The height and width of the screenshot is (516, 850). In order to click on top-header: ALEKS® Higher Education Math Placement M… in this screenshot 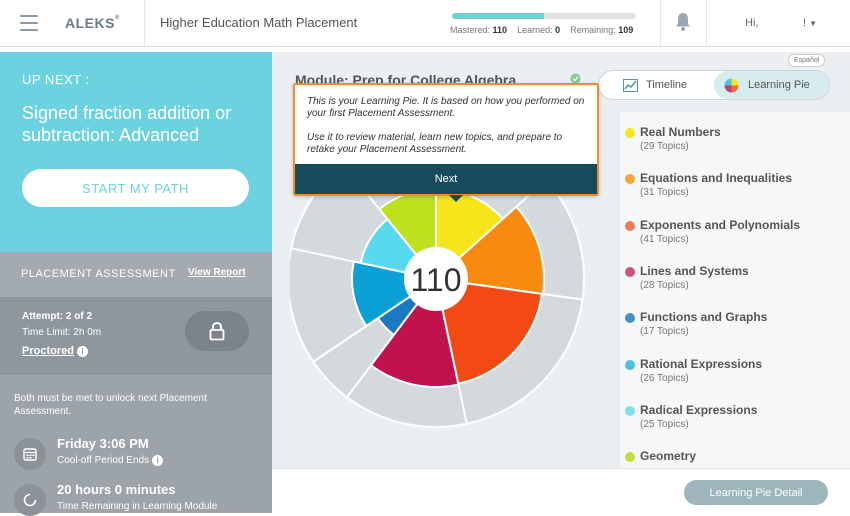, I will do `click(425, 23)`.